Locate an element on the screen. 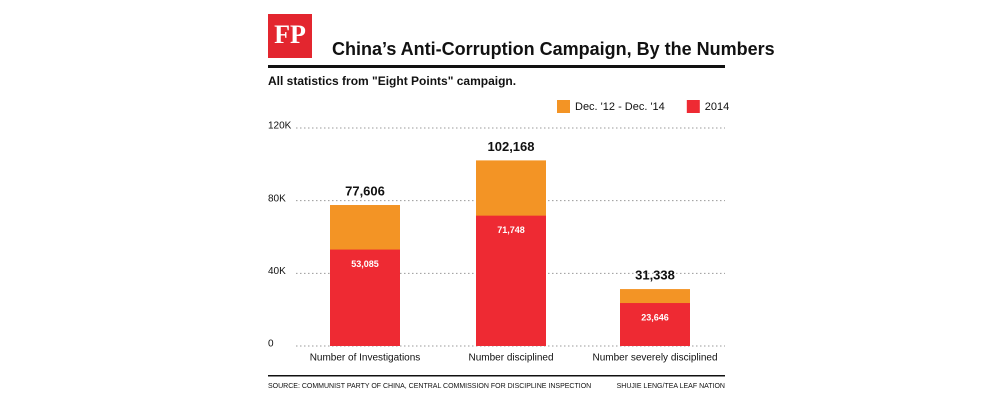  footer-rule is located at coordinates (496, 376).